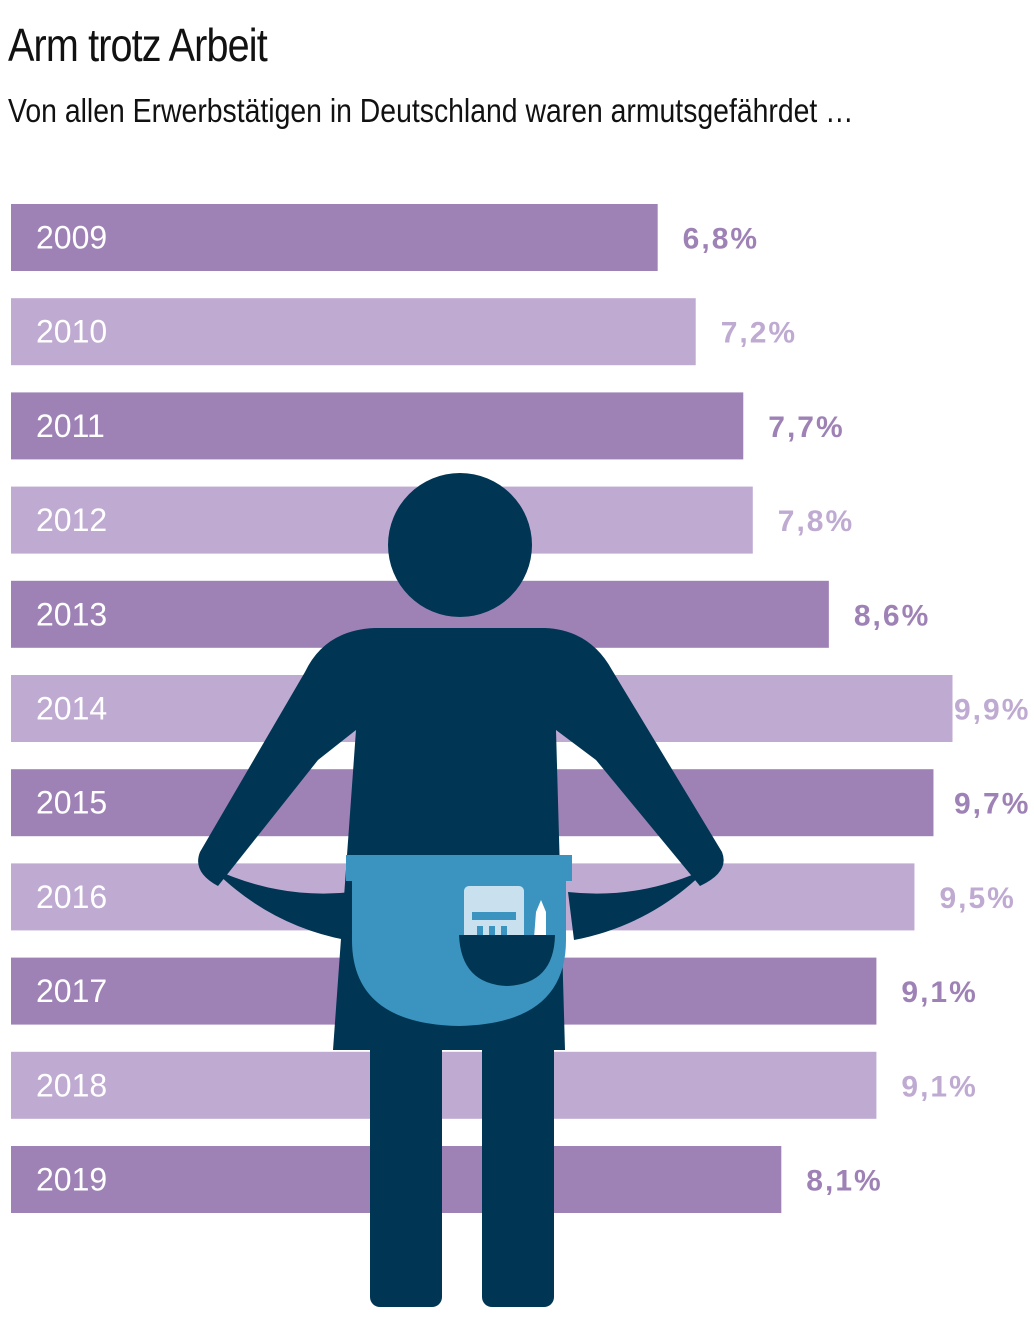 The image size is (1034, 1317). I want to click on value-label-2012: 7,8%, so click(816, 521).